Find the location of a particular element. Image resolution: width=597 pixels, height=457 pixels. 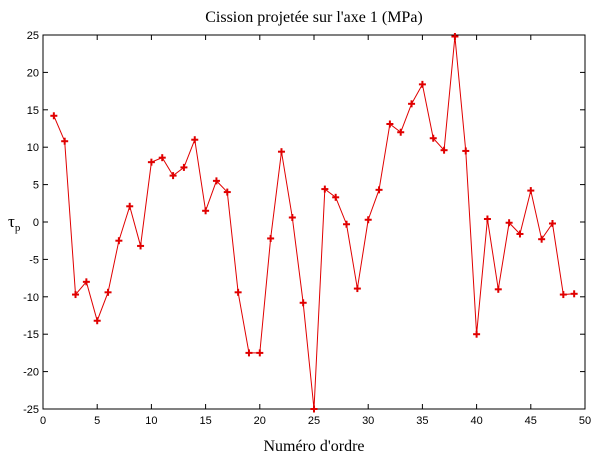

y-tick-label-10: 25 is located at coordinates (33, 36).